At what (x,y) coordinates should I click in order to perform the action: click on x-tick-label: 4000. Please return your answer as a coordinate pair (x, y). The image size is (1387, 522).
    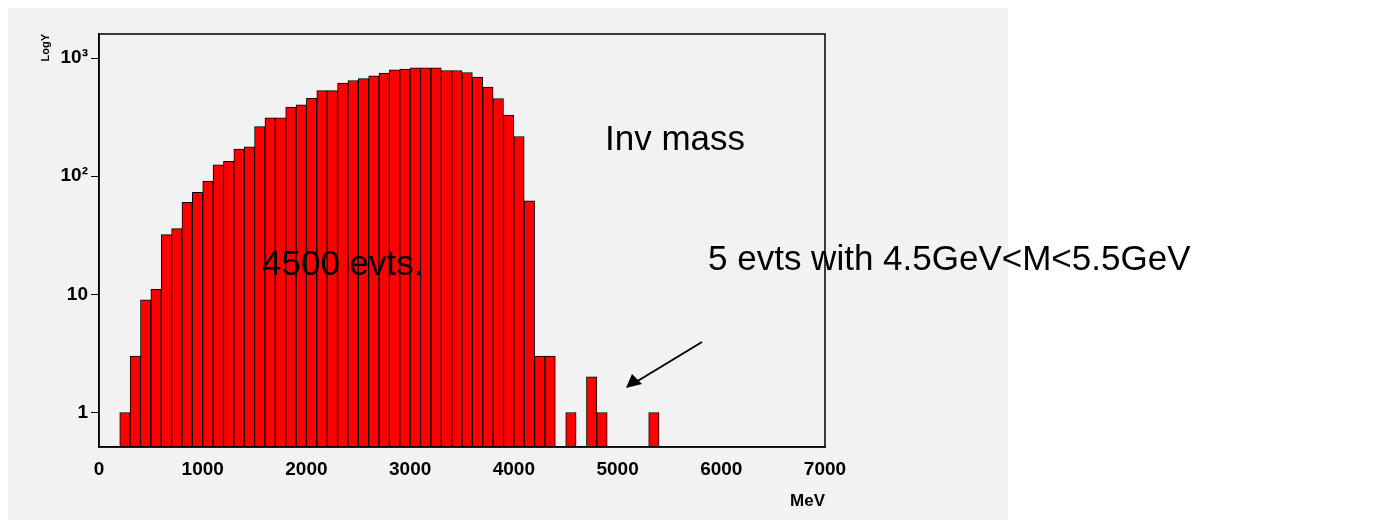
    Looking at the image, I should click on (513, 468).